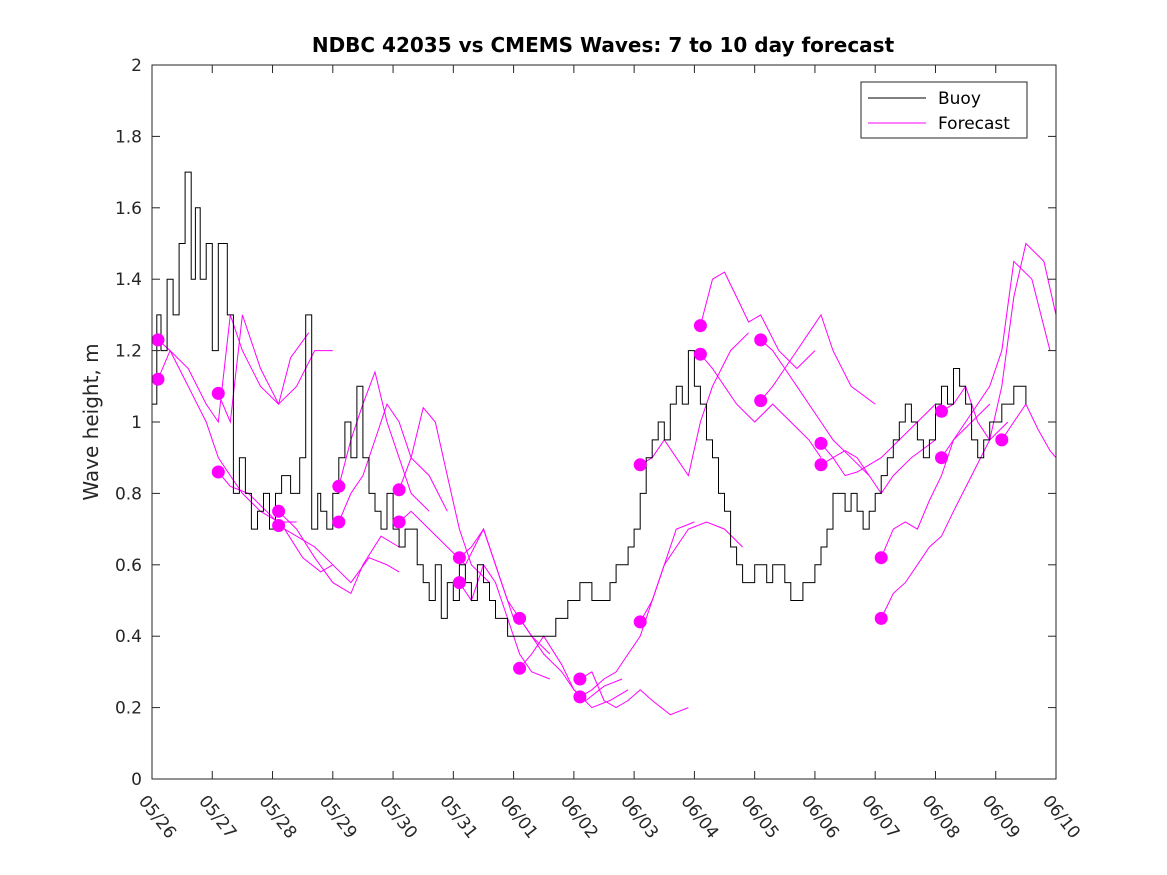 The image size is (1167, 875). I want to click on y-tick-label: 1.6, so click(128, 209).